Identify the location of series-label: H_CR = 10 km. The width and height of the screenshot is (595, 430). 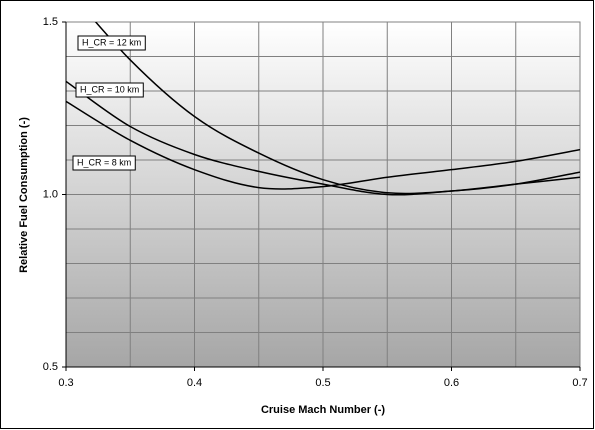
(109, 90).